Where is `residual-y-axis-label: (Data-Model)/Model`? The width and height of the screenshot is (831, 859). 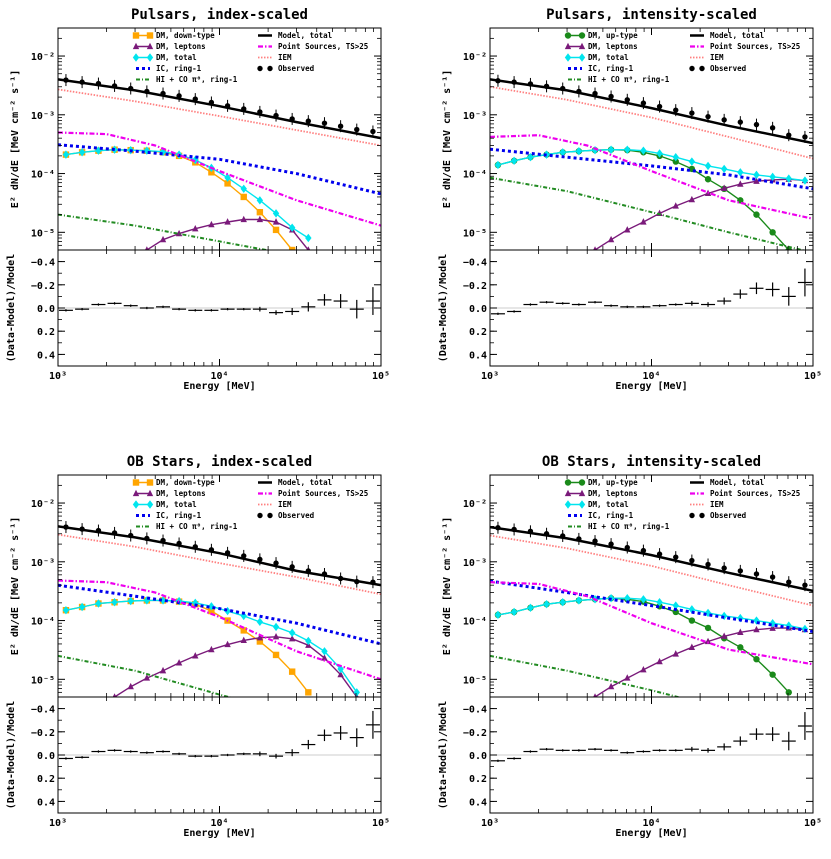
residual-y-axis-label: (Data-Model)/Model is located at coordinates (443, 308).